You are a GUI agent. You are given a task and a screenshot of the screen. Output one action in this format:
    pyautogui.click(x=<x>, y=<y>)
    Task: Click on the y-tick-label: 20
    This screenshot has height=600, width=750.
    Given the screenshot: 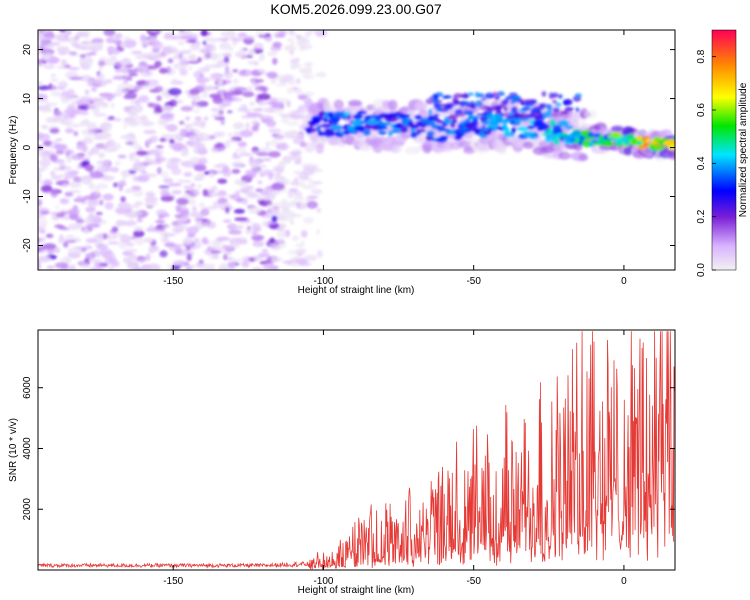 What is the action you would take?
    pyautogui.click(x=27, y=50)
    